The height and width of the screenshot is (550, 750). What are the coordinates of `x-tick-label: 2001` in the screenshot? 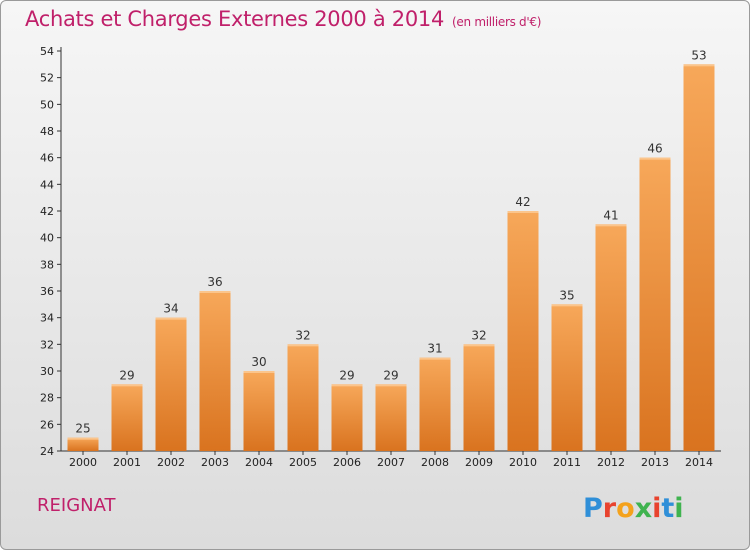 It's located at (127, 462).